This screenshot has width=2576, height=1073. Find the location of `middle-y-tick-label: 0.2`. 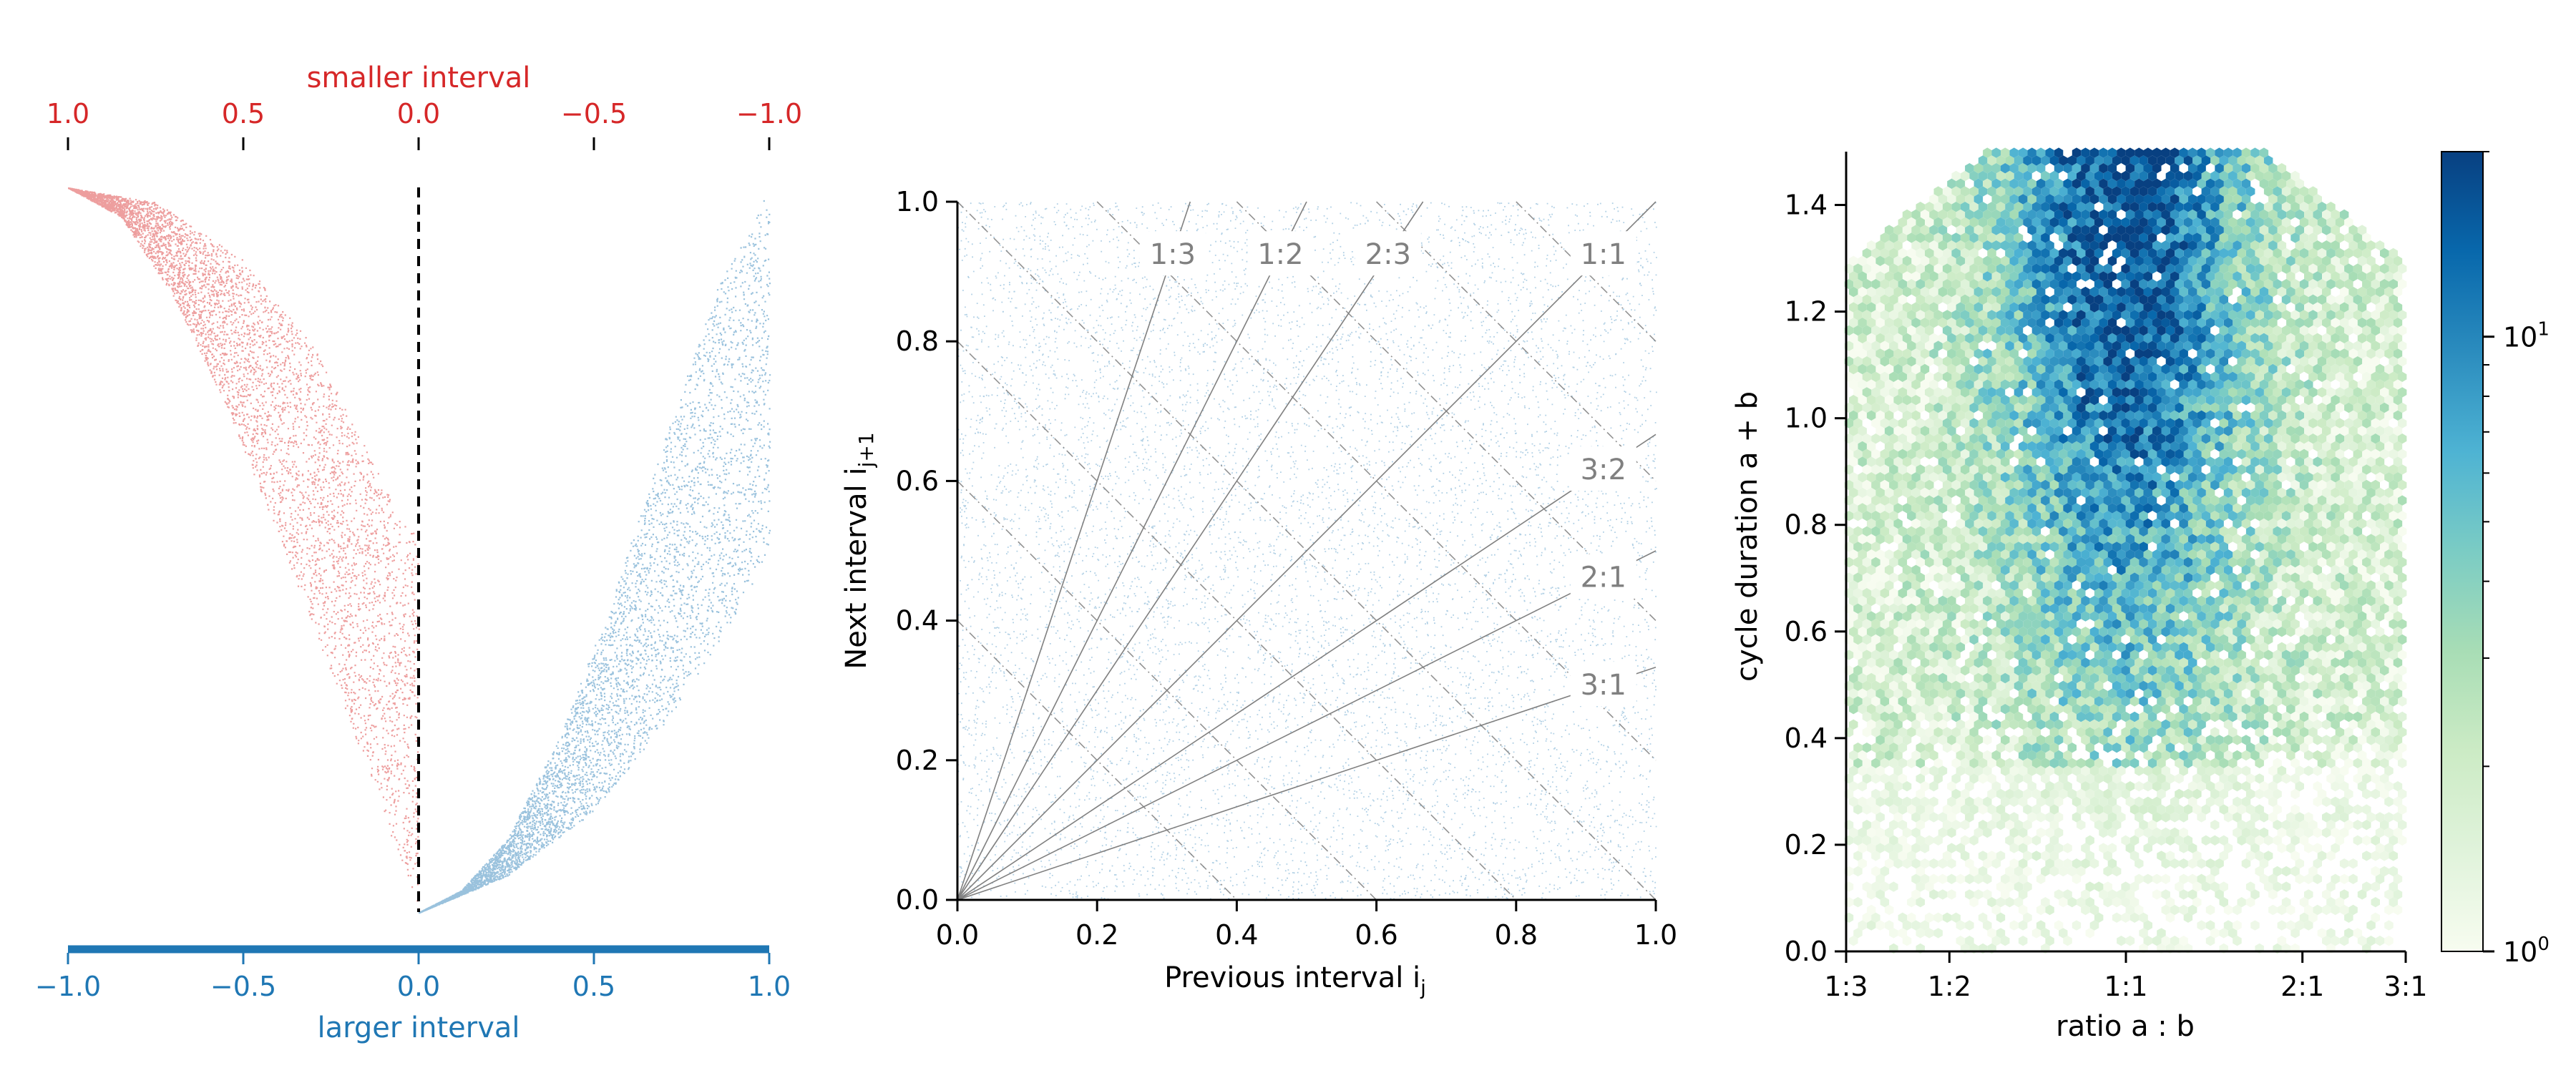

middle-y-tick-label: 0.2 is located at coordinates (917, 760).